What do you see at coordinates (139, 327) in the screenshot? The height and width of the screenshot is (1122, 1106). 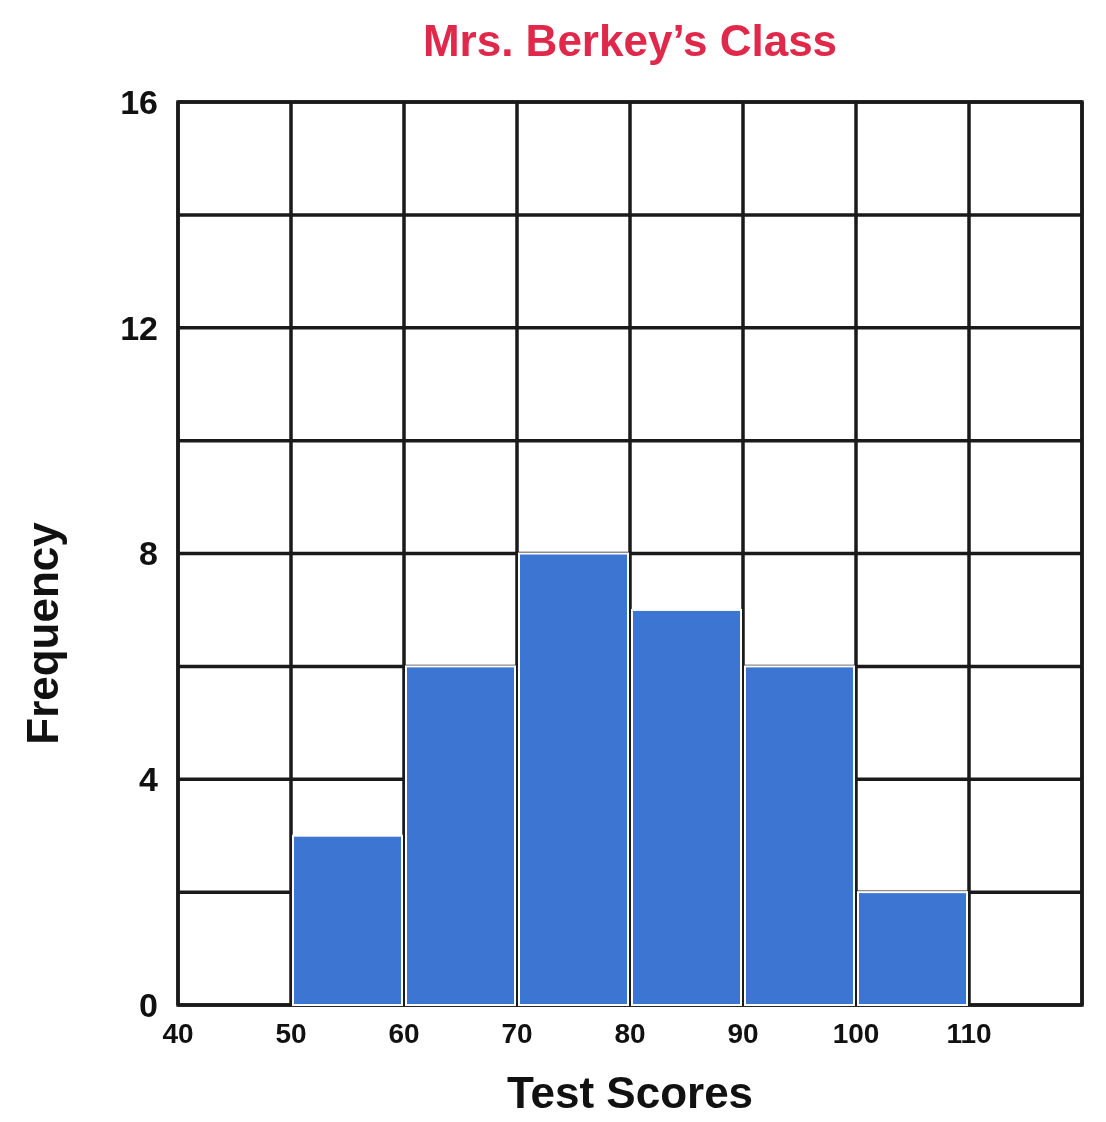 I see `y-tick-label: 12` at bounding box center [139, 327].